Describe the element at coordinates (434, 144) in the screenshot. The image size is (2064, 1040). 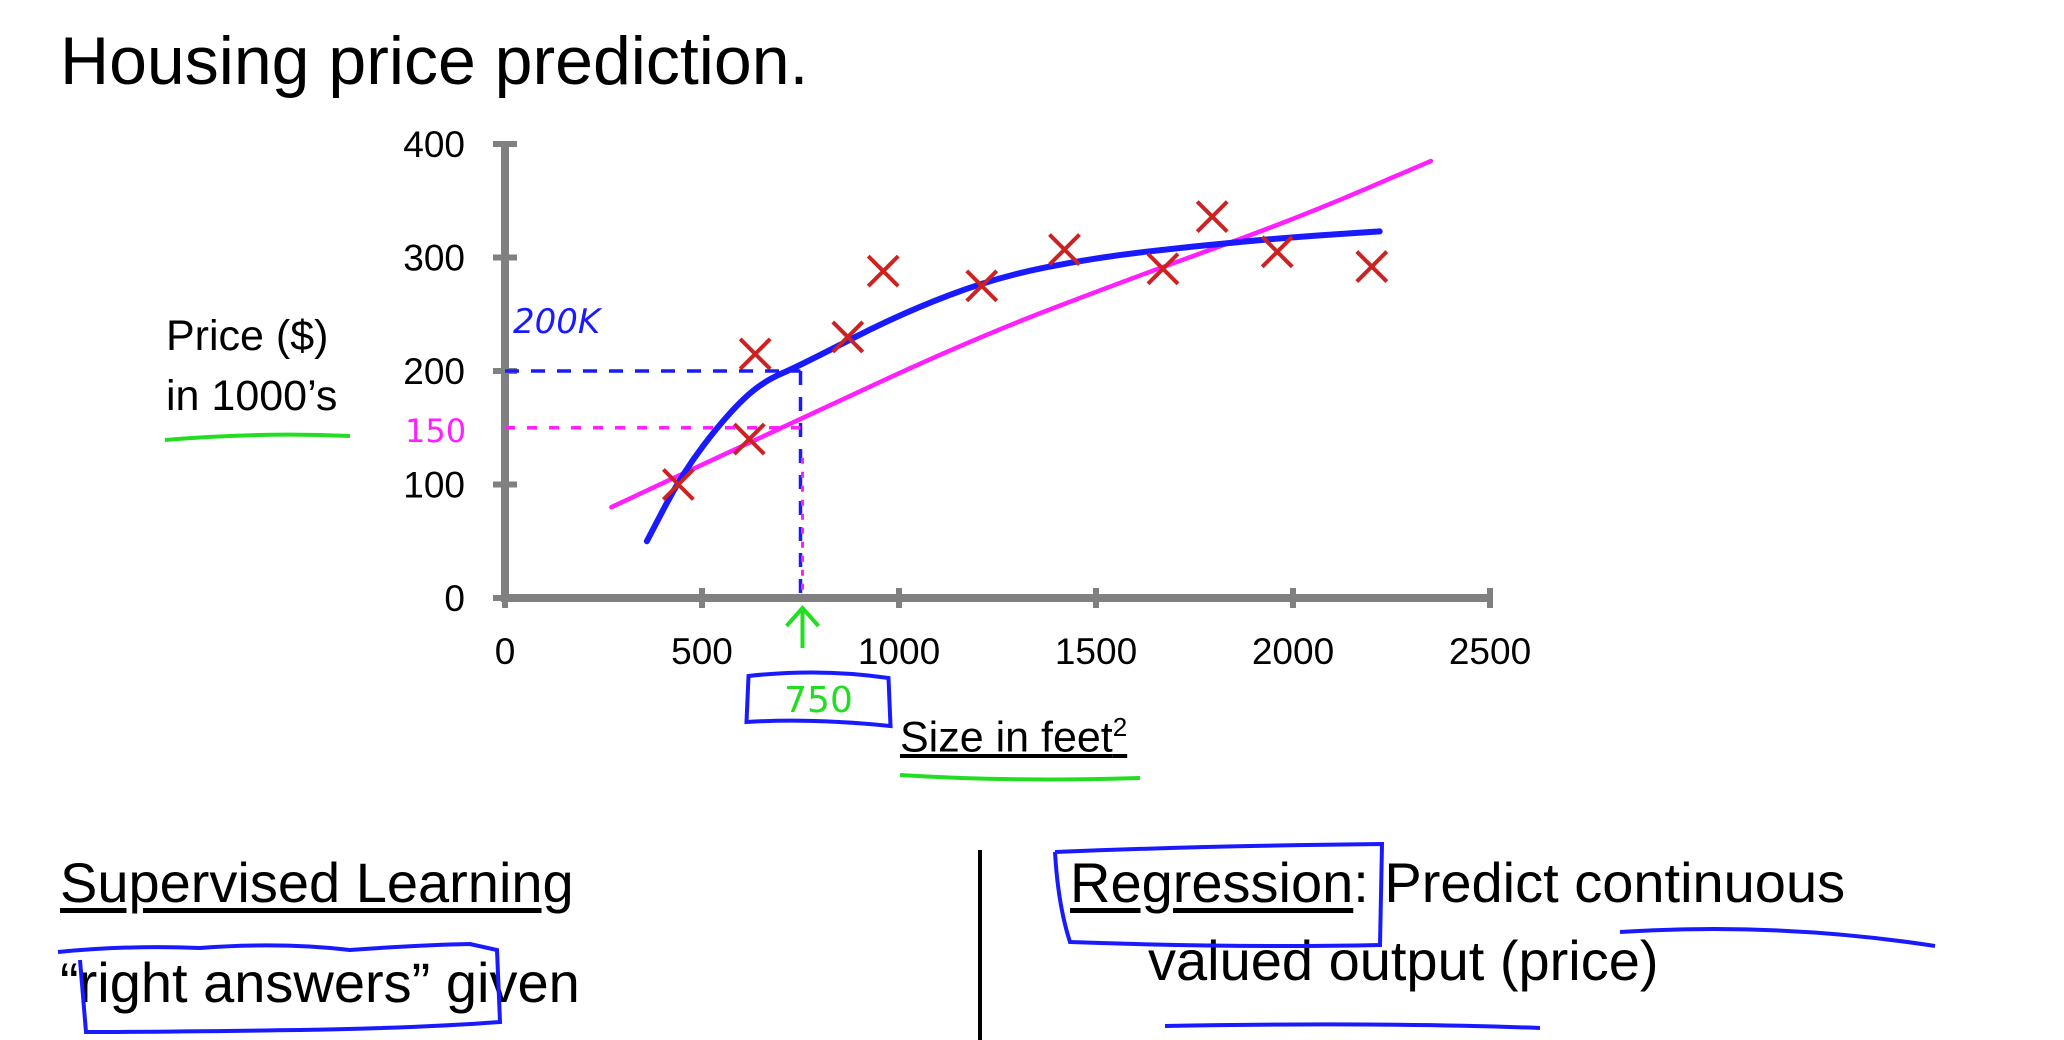
I see `y-tick-label: 400` at that location.